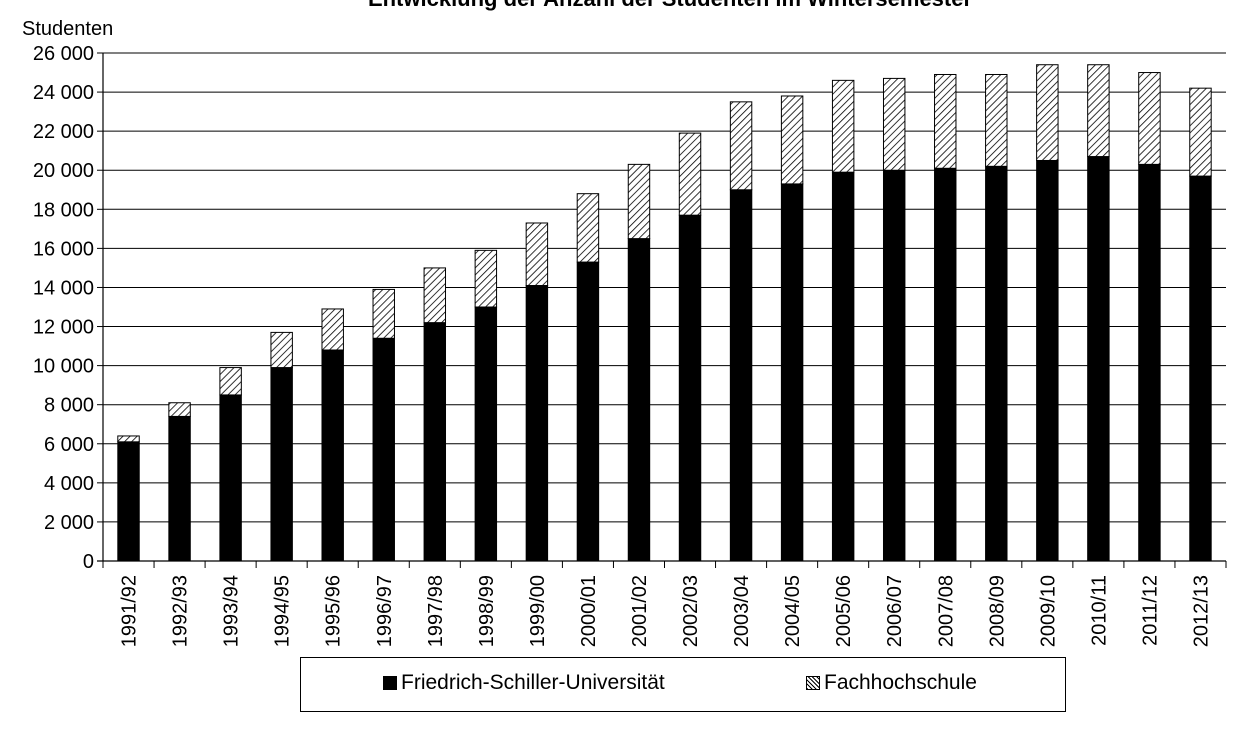 This screenshot has width=1234, height=731. Describe the element at coordinates (997, 611) in the screenshot. I see `x-tick-label: 2008/09` at that location.